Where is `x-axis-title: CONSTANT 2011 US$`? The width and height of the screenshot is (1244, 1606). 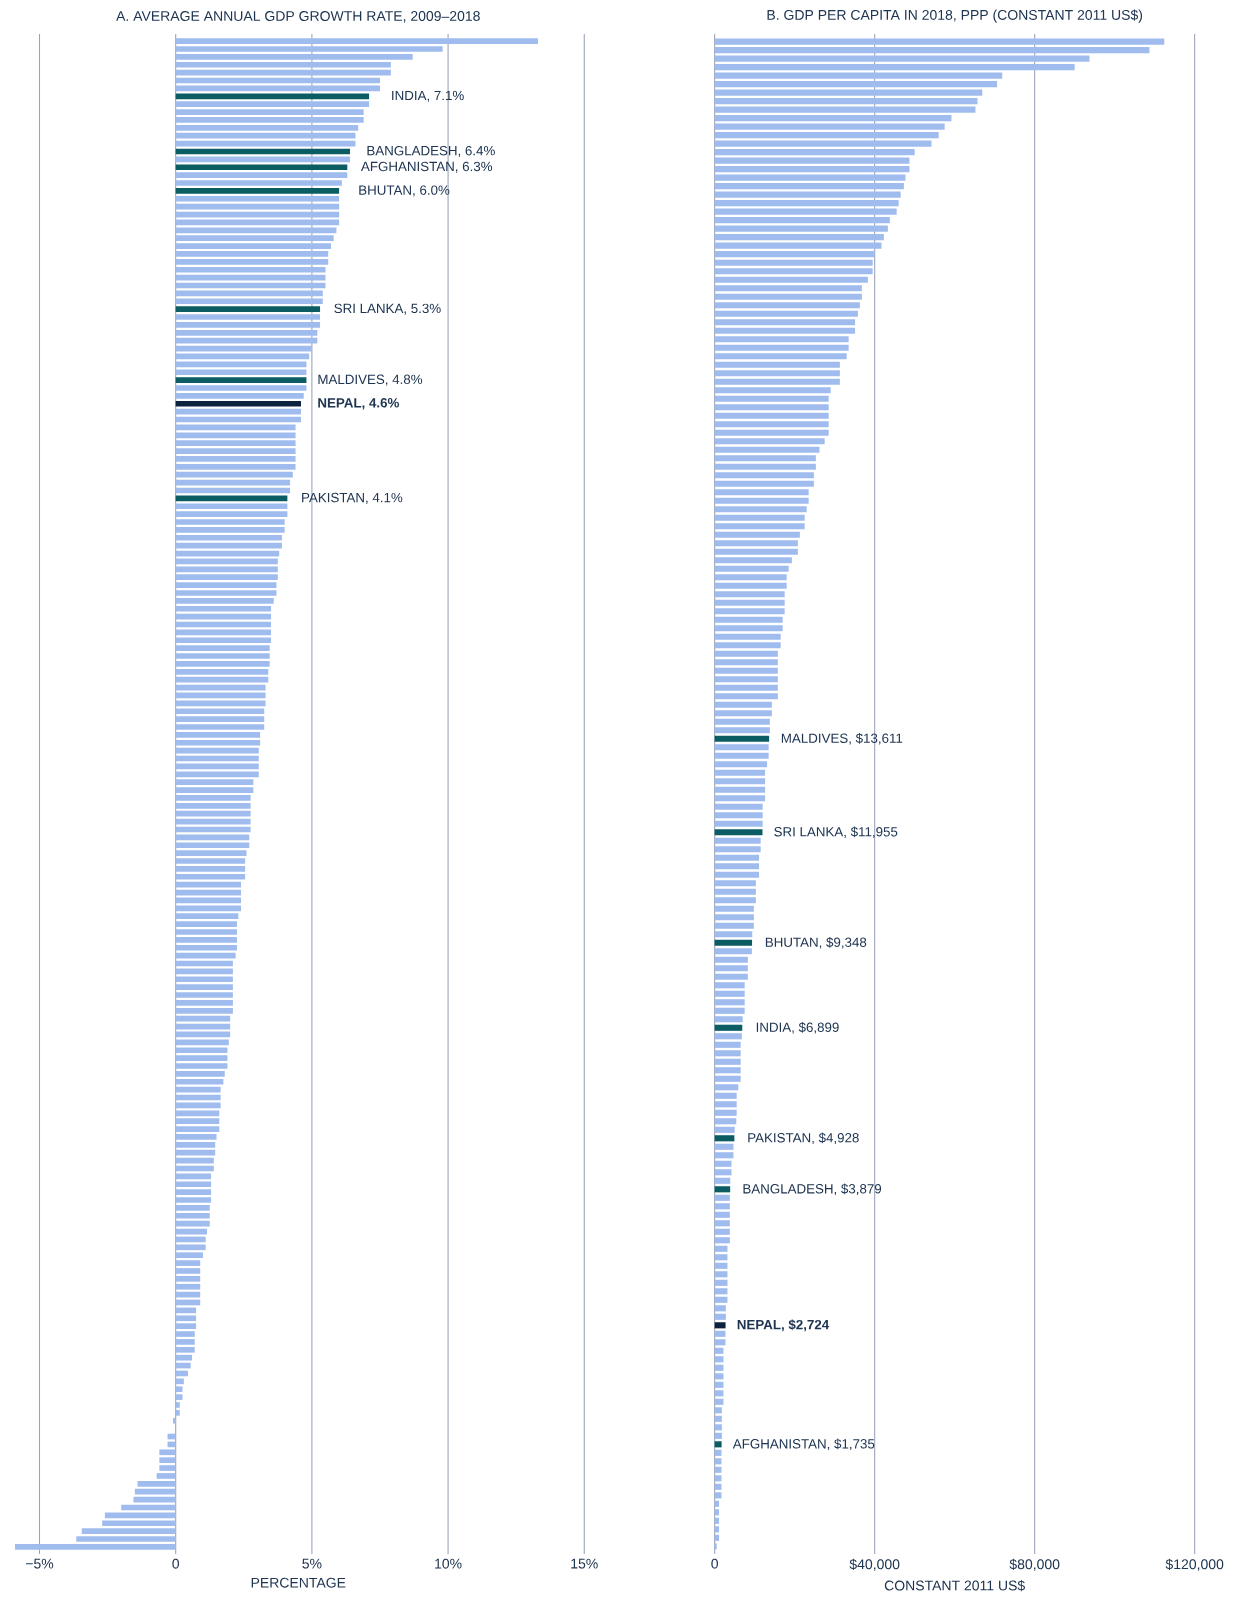
x-axis-title: CONSTANT 2011 US$ is located at coordinates (954, 1586).